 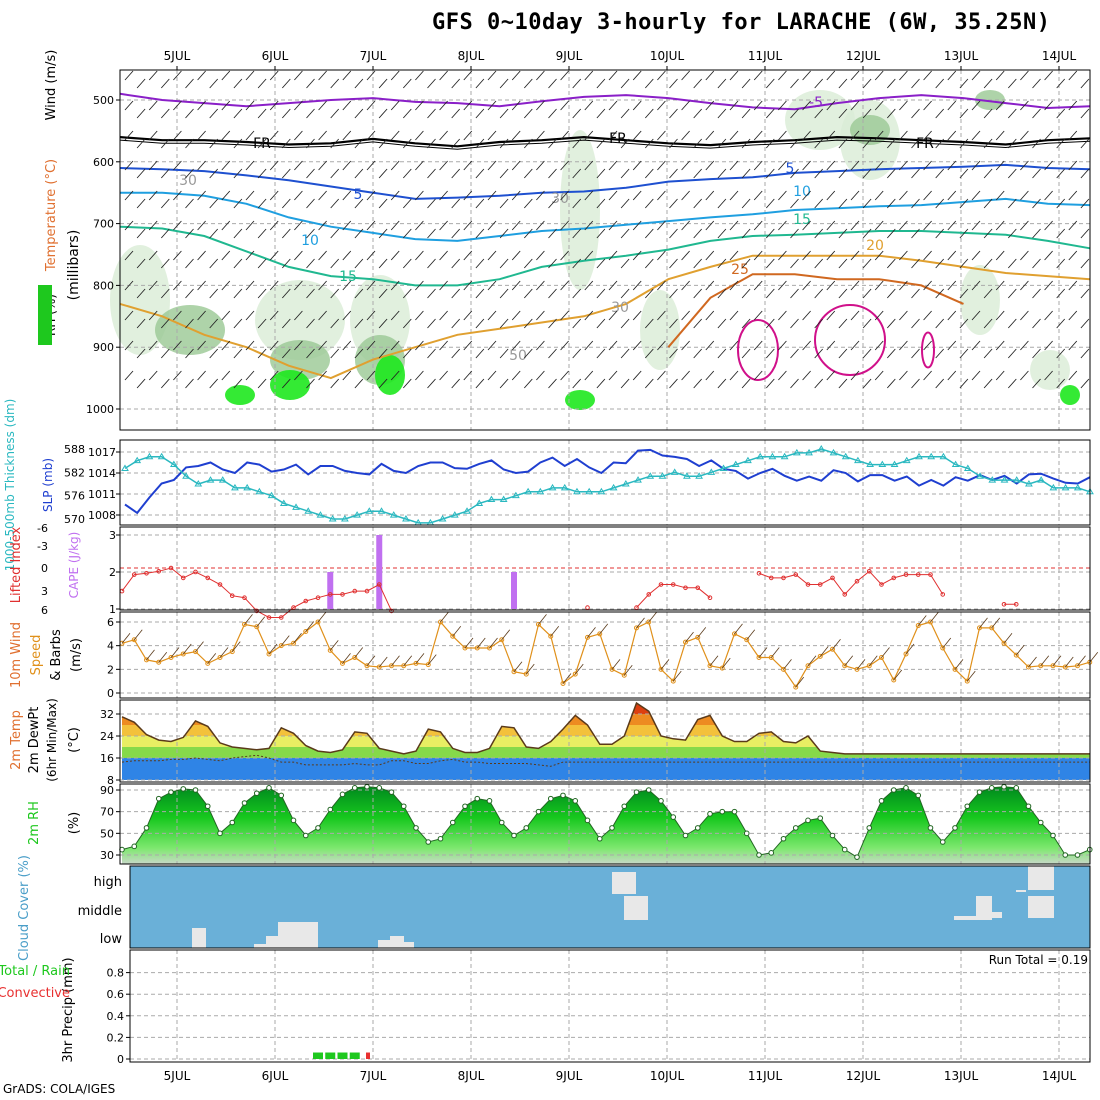 I want to click on isotherm-30-contour, so click(x=758, y=350).